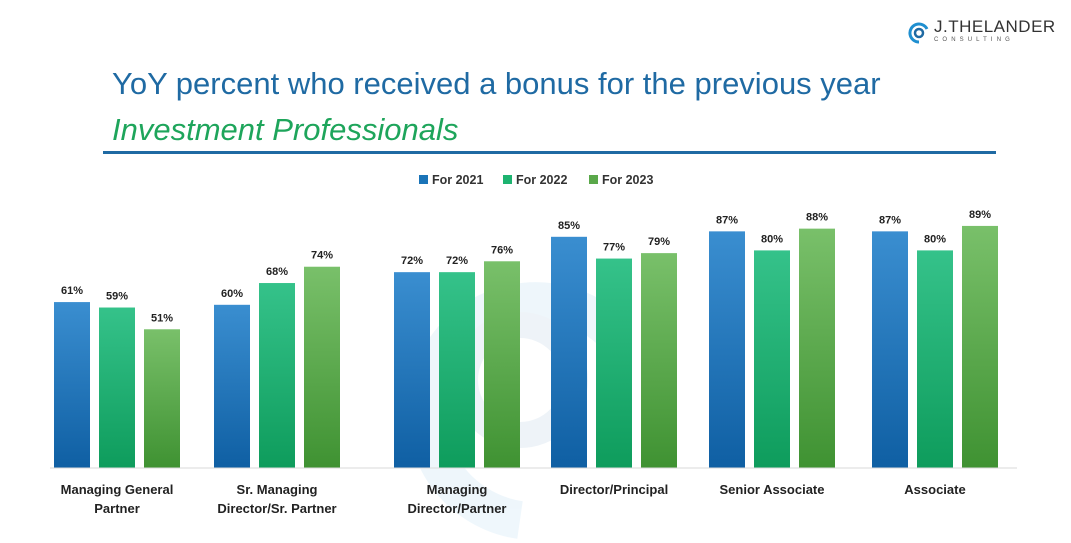  What do you see at coordinates (277, 272) in the screenshot?
I see `data-label: 68%` at bounding box center [277, 272].